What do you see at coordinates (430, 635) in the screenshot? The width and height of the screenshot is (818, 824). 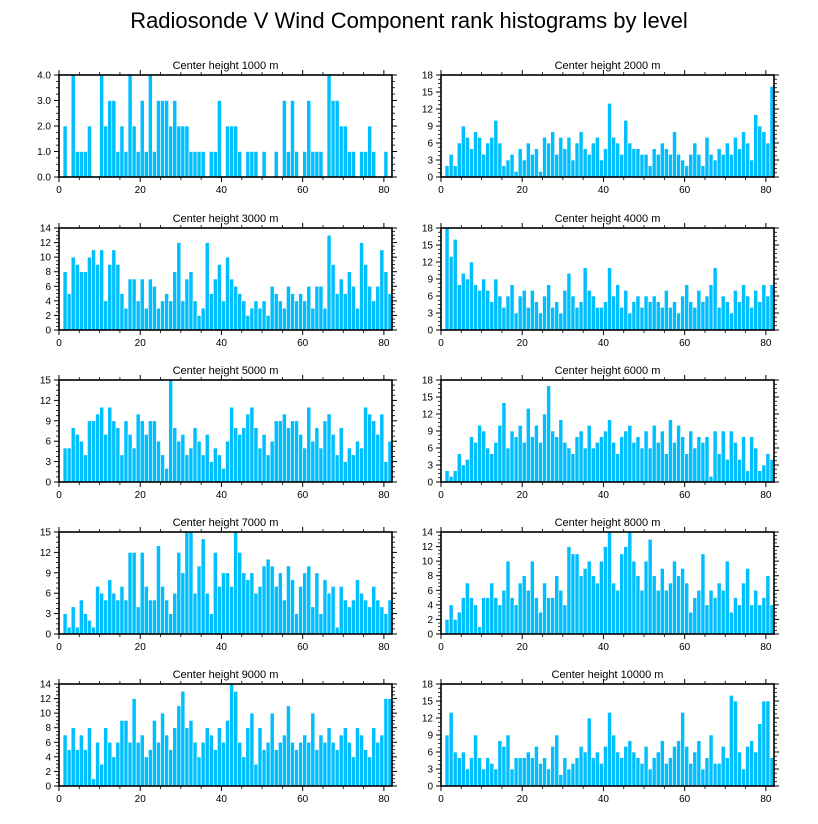 I see `y-tick-label: 0` at bounding box center [430, 635].